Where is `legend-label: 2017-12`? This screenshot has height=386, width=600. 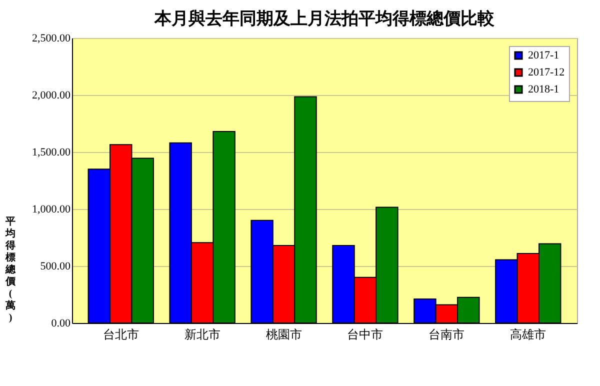
legend-label: 2017-12 is located at coordinates (546, 72).